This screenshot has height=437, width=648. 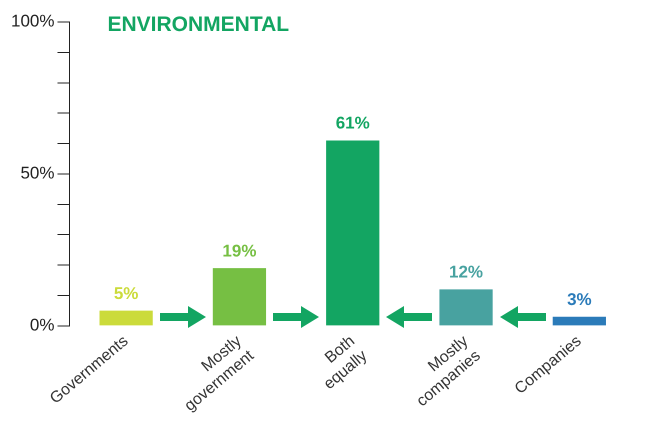 I want to click on chart-title: ENVIRONMENTAL, so click(x=198, y=24).